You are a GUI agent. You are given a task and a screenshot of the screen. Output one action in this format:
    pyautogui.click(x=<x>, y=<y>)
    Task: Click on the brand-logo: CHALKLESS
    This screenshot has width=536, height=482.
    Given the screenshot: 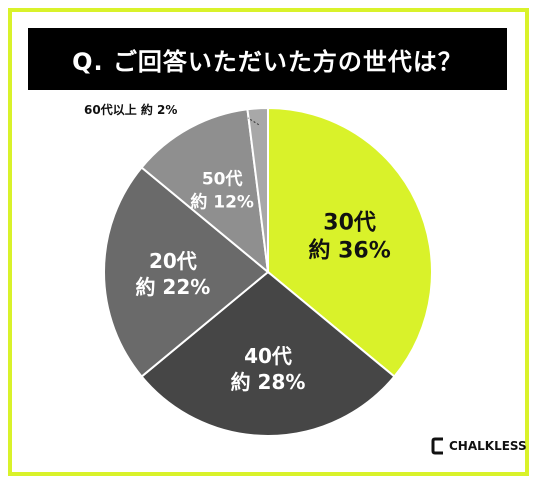 What is the action you would take?
    pyautogui.click(x=479, y=446)
    